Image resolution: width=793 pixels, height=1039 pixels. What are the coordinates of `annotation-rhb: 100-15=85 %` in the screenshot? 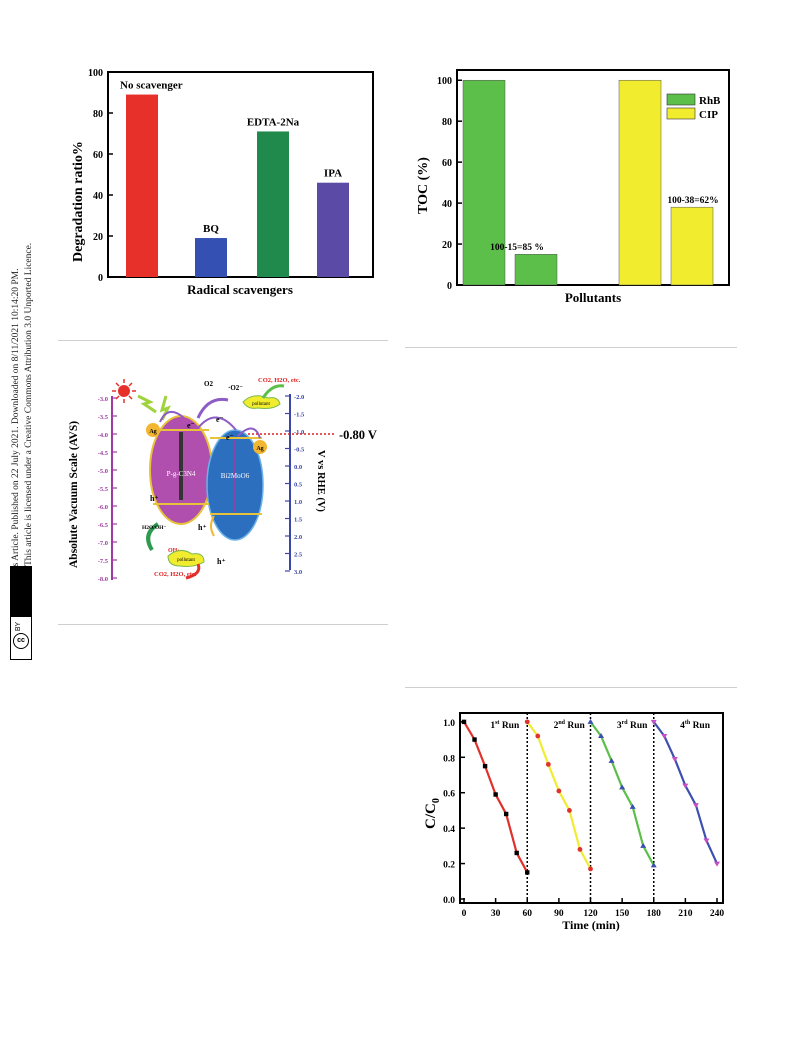 It's located at (517, 248).